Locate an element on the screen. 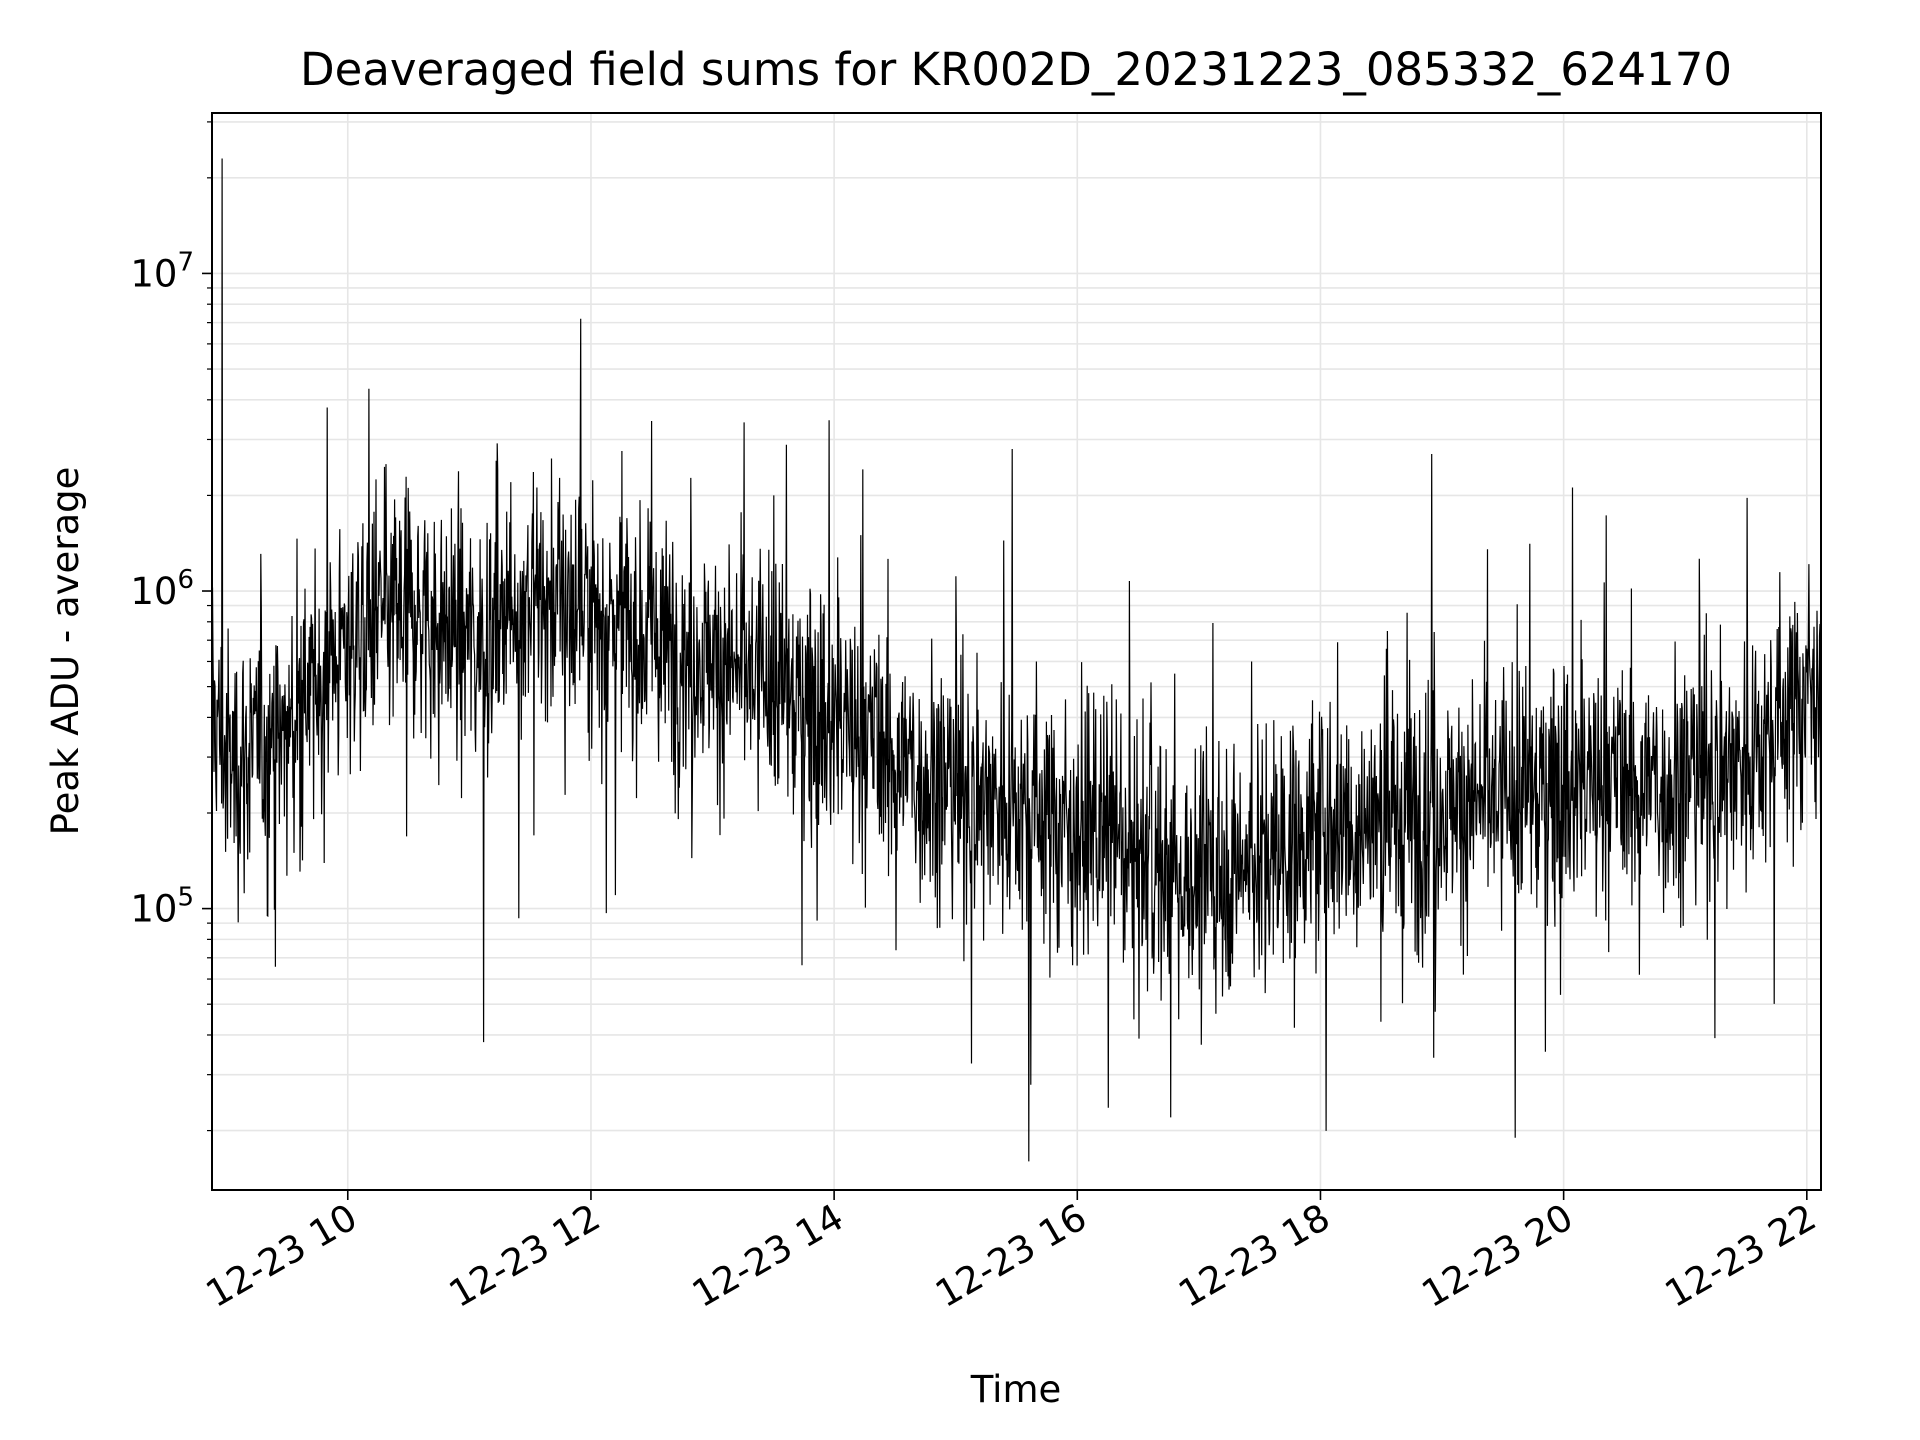 The image size is (1920, 1440). y-tick-label: 107 is located at coordinates (162, 271).